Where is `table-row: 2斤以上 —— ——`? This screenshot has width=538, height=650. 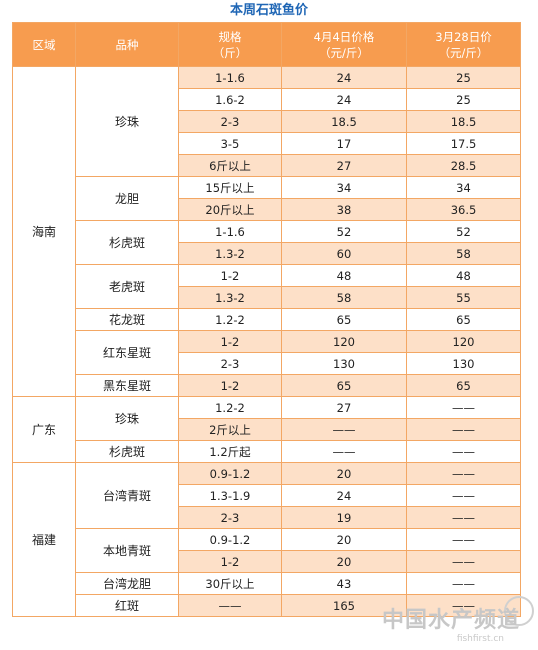 table-row: 2斤以上 —— —— is located at coordinates (267, 429).